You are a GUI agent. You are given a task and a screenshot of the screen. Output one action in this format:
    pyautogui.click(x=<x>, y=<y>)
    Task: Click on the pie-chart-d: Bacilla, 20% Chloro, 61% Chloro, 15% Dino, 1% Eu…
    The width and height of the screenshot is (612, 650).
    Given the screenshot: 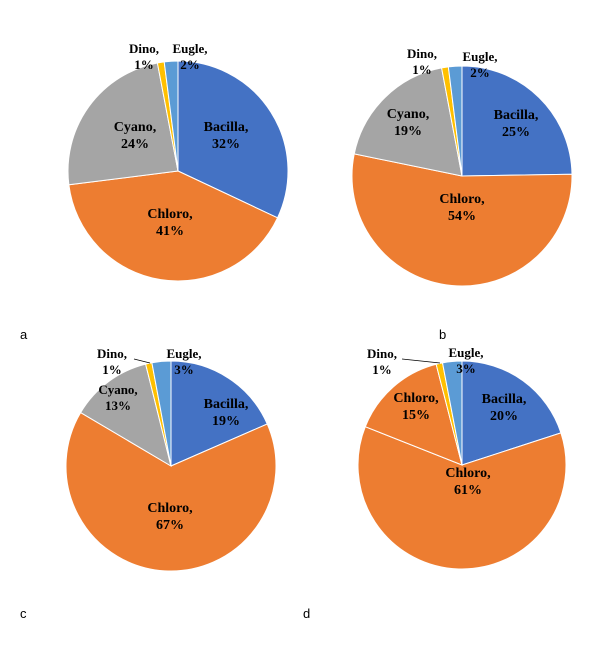 What is the action you would take?
    pyautogui.click(x=462, y=457)
    